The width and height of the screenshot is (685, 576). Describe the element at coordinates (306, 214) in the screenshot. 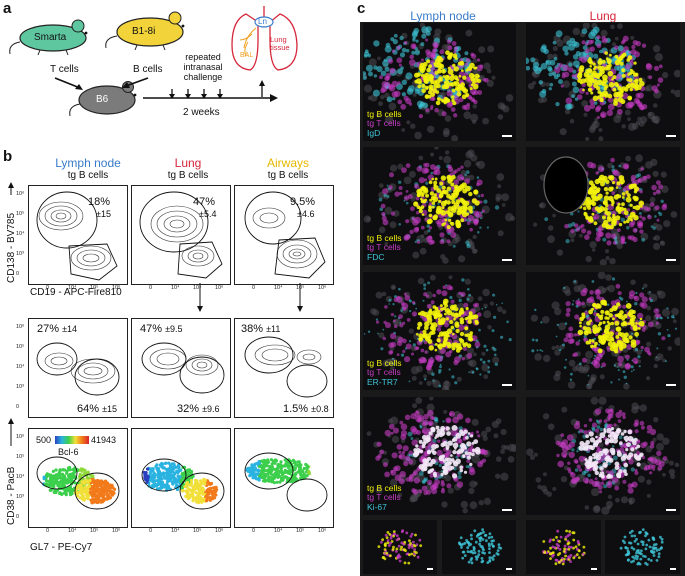

I see `sd-airways-r1: ±4.6` at that location.